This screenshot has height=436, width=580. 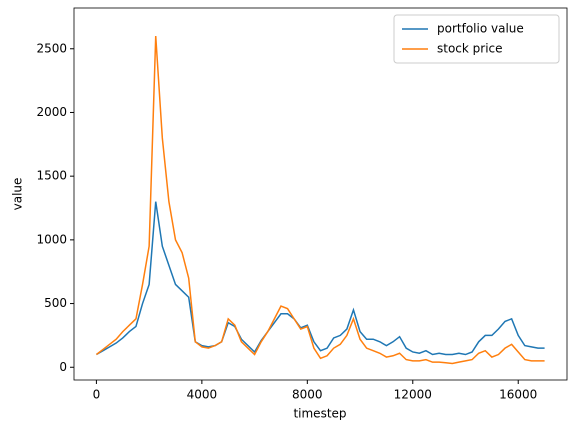 I want to click on y-tick-label: 0, so click(x=63, y=367).